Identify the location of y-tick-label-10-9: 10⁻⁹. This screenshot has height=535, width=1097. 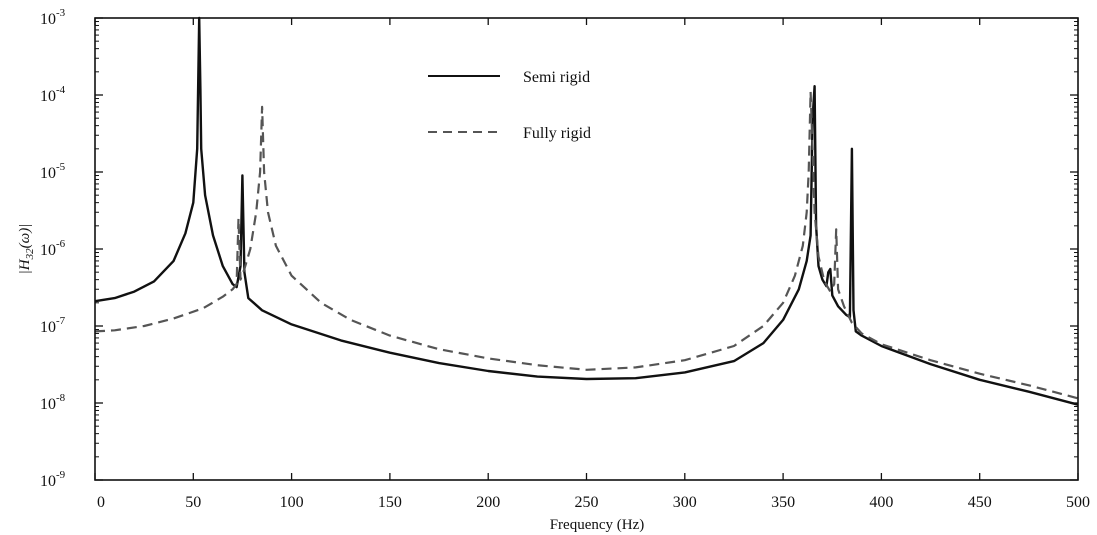
(53, 479).